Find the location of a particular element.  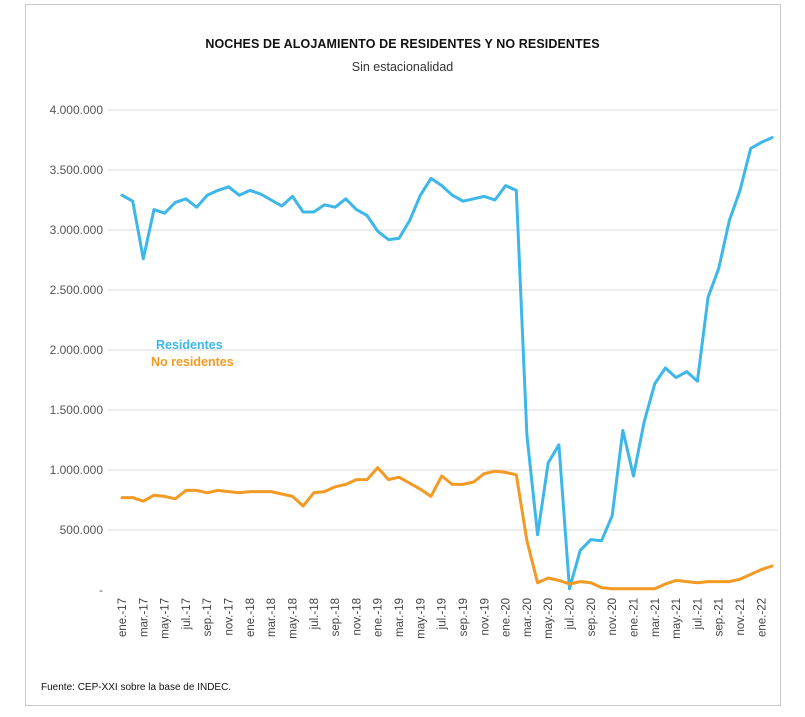

y-tick-label: - is located at coordinates (101, 590).